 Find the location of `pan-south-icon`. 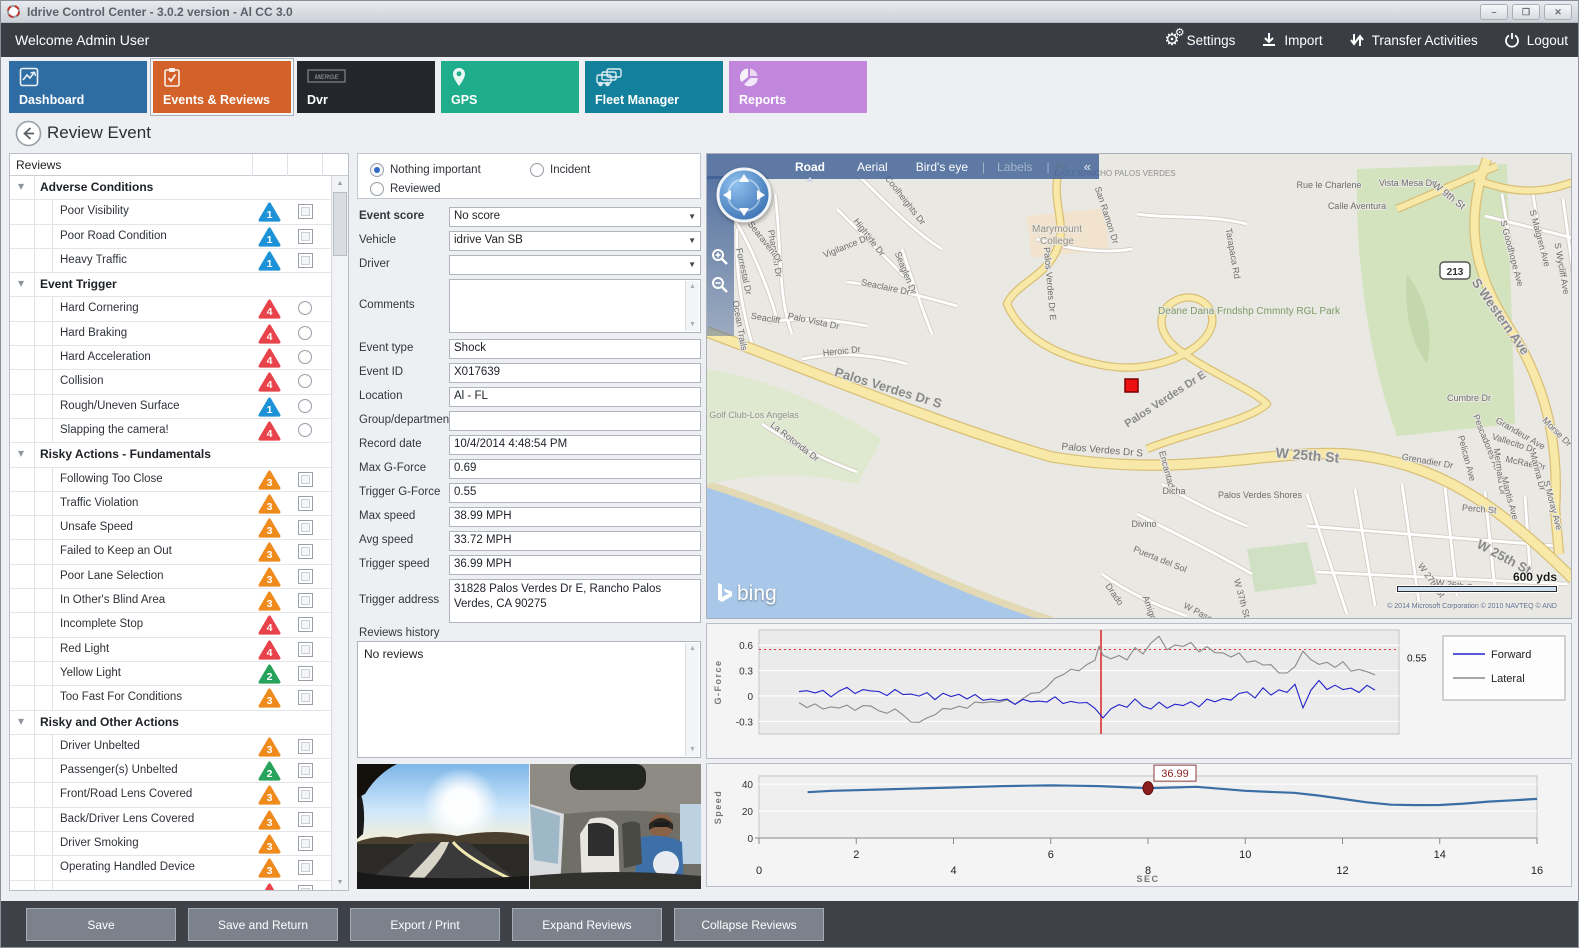

pan-south-icon is located at coordinates (744, 212).